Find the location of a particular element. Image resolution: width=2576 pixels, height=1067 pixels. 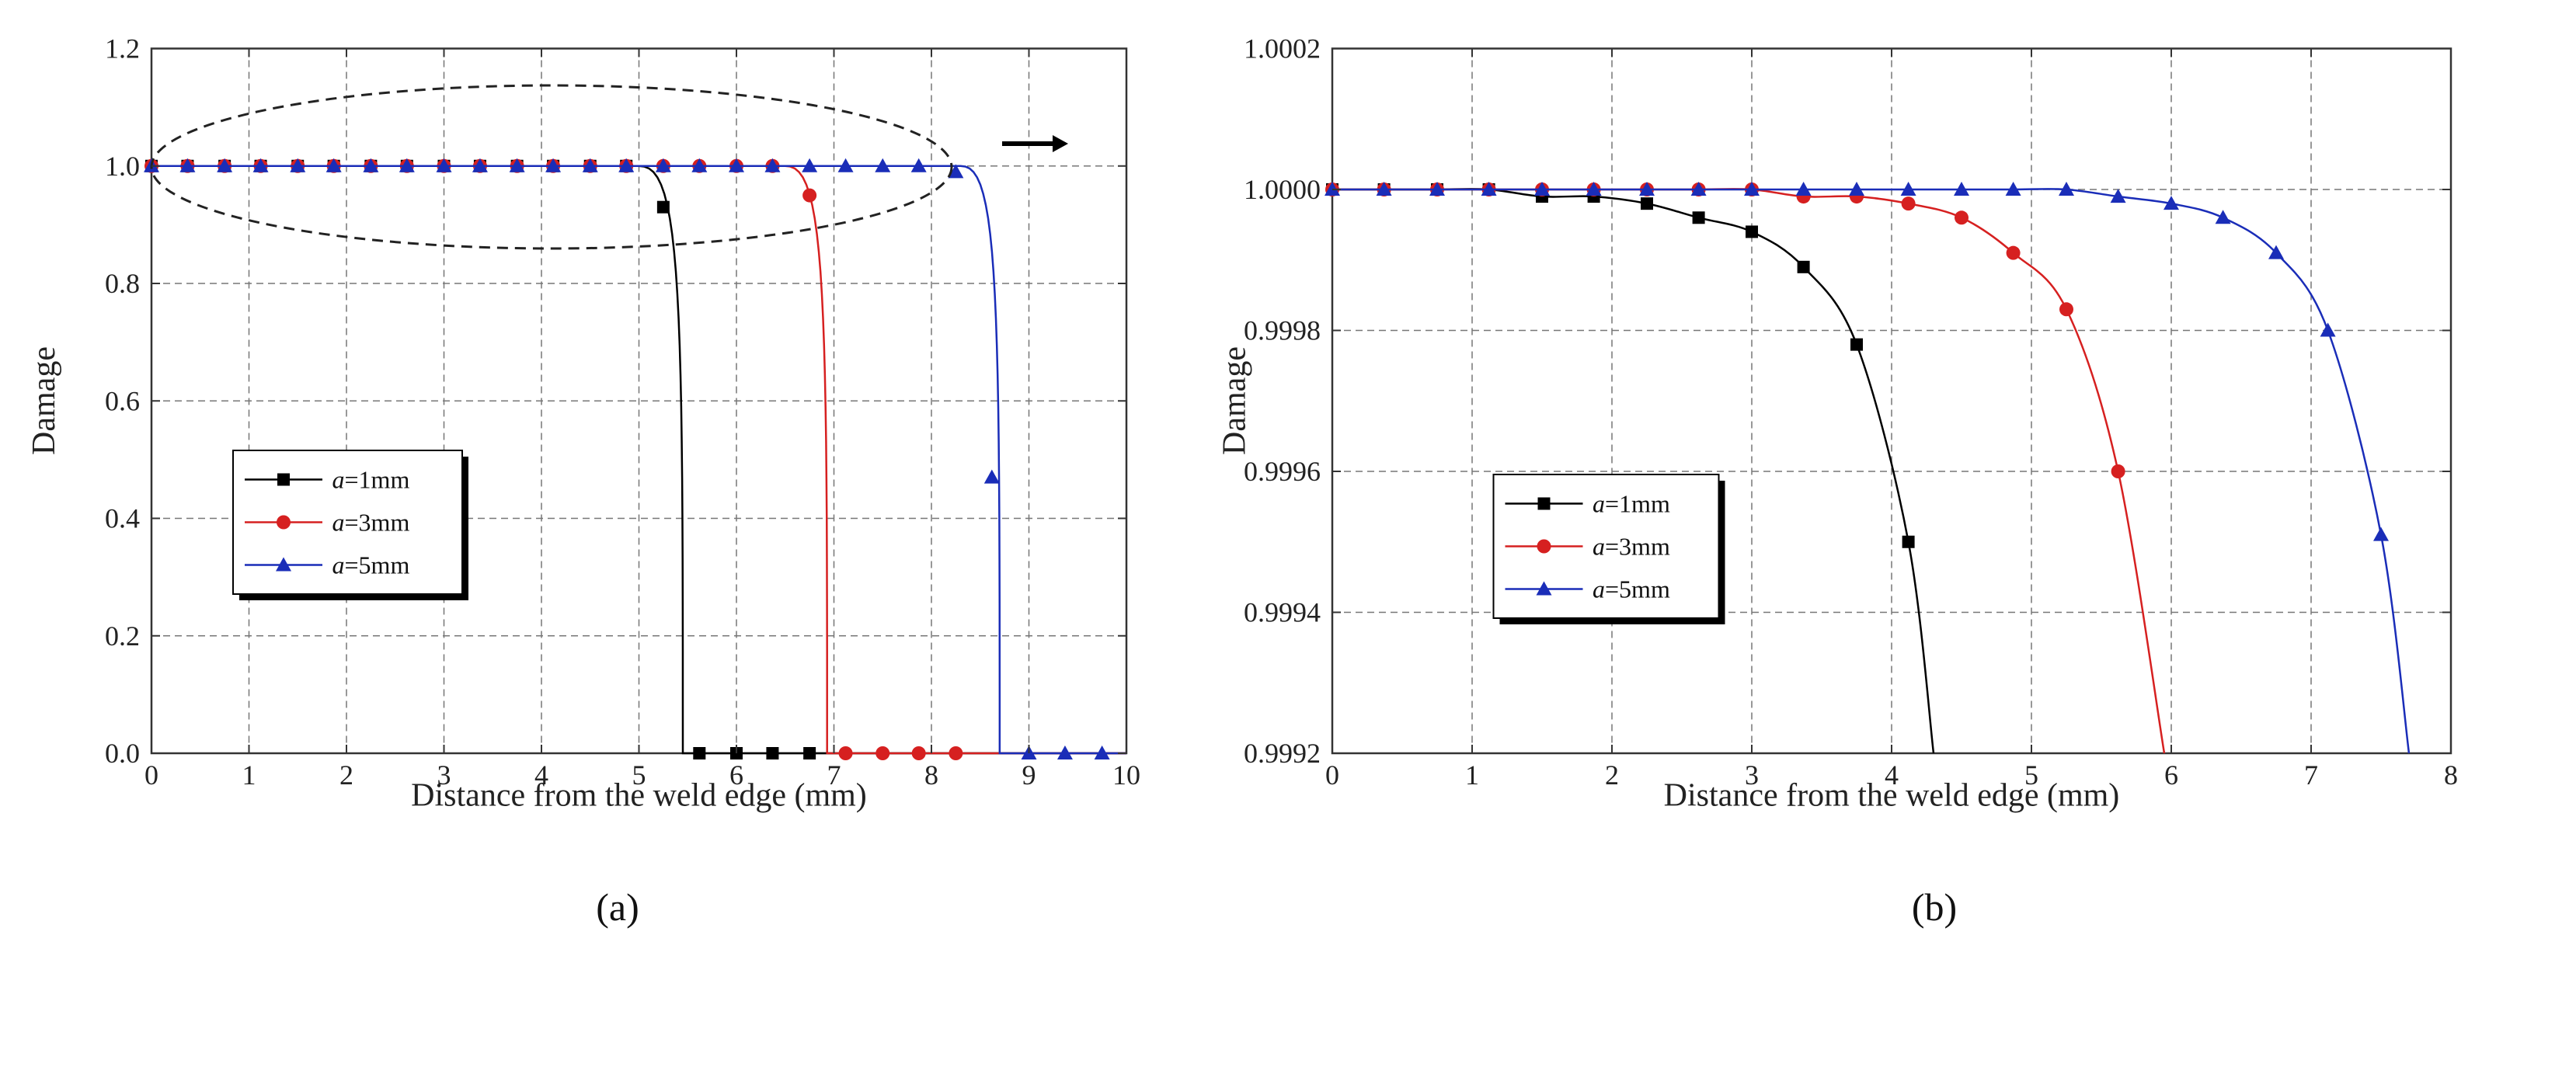

legend-entry: a=3mm is located at coordinates (371, 523).